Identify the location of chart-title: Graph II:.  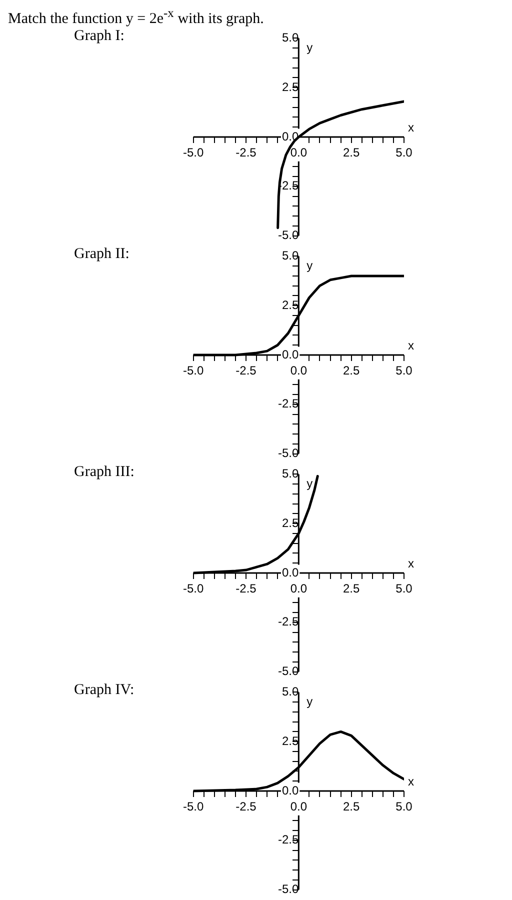
(101, 254).